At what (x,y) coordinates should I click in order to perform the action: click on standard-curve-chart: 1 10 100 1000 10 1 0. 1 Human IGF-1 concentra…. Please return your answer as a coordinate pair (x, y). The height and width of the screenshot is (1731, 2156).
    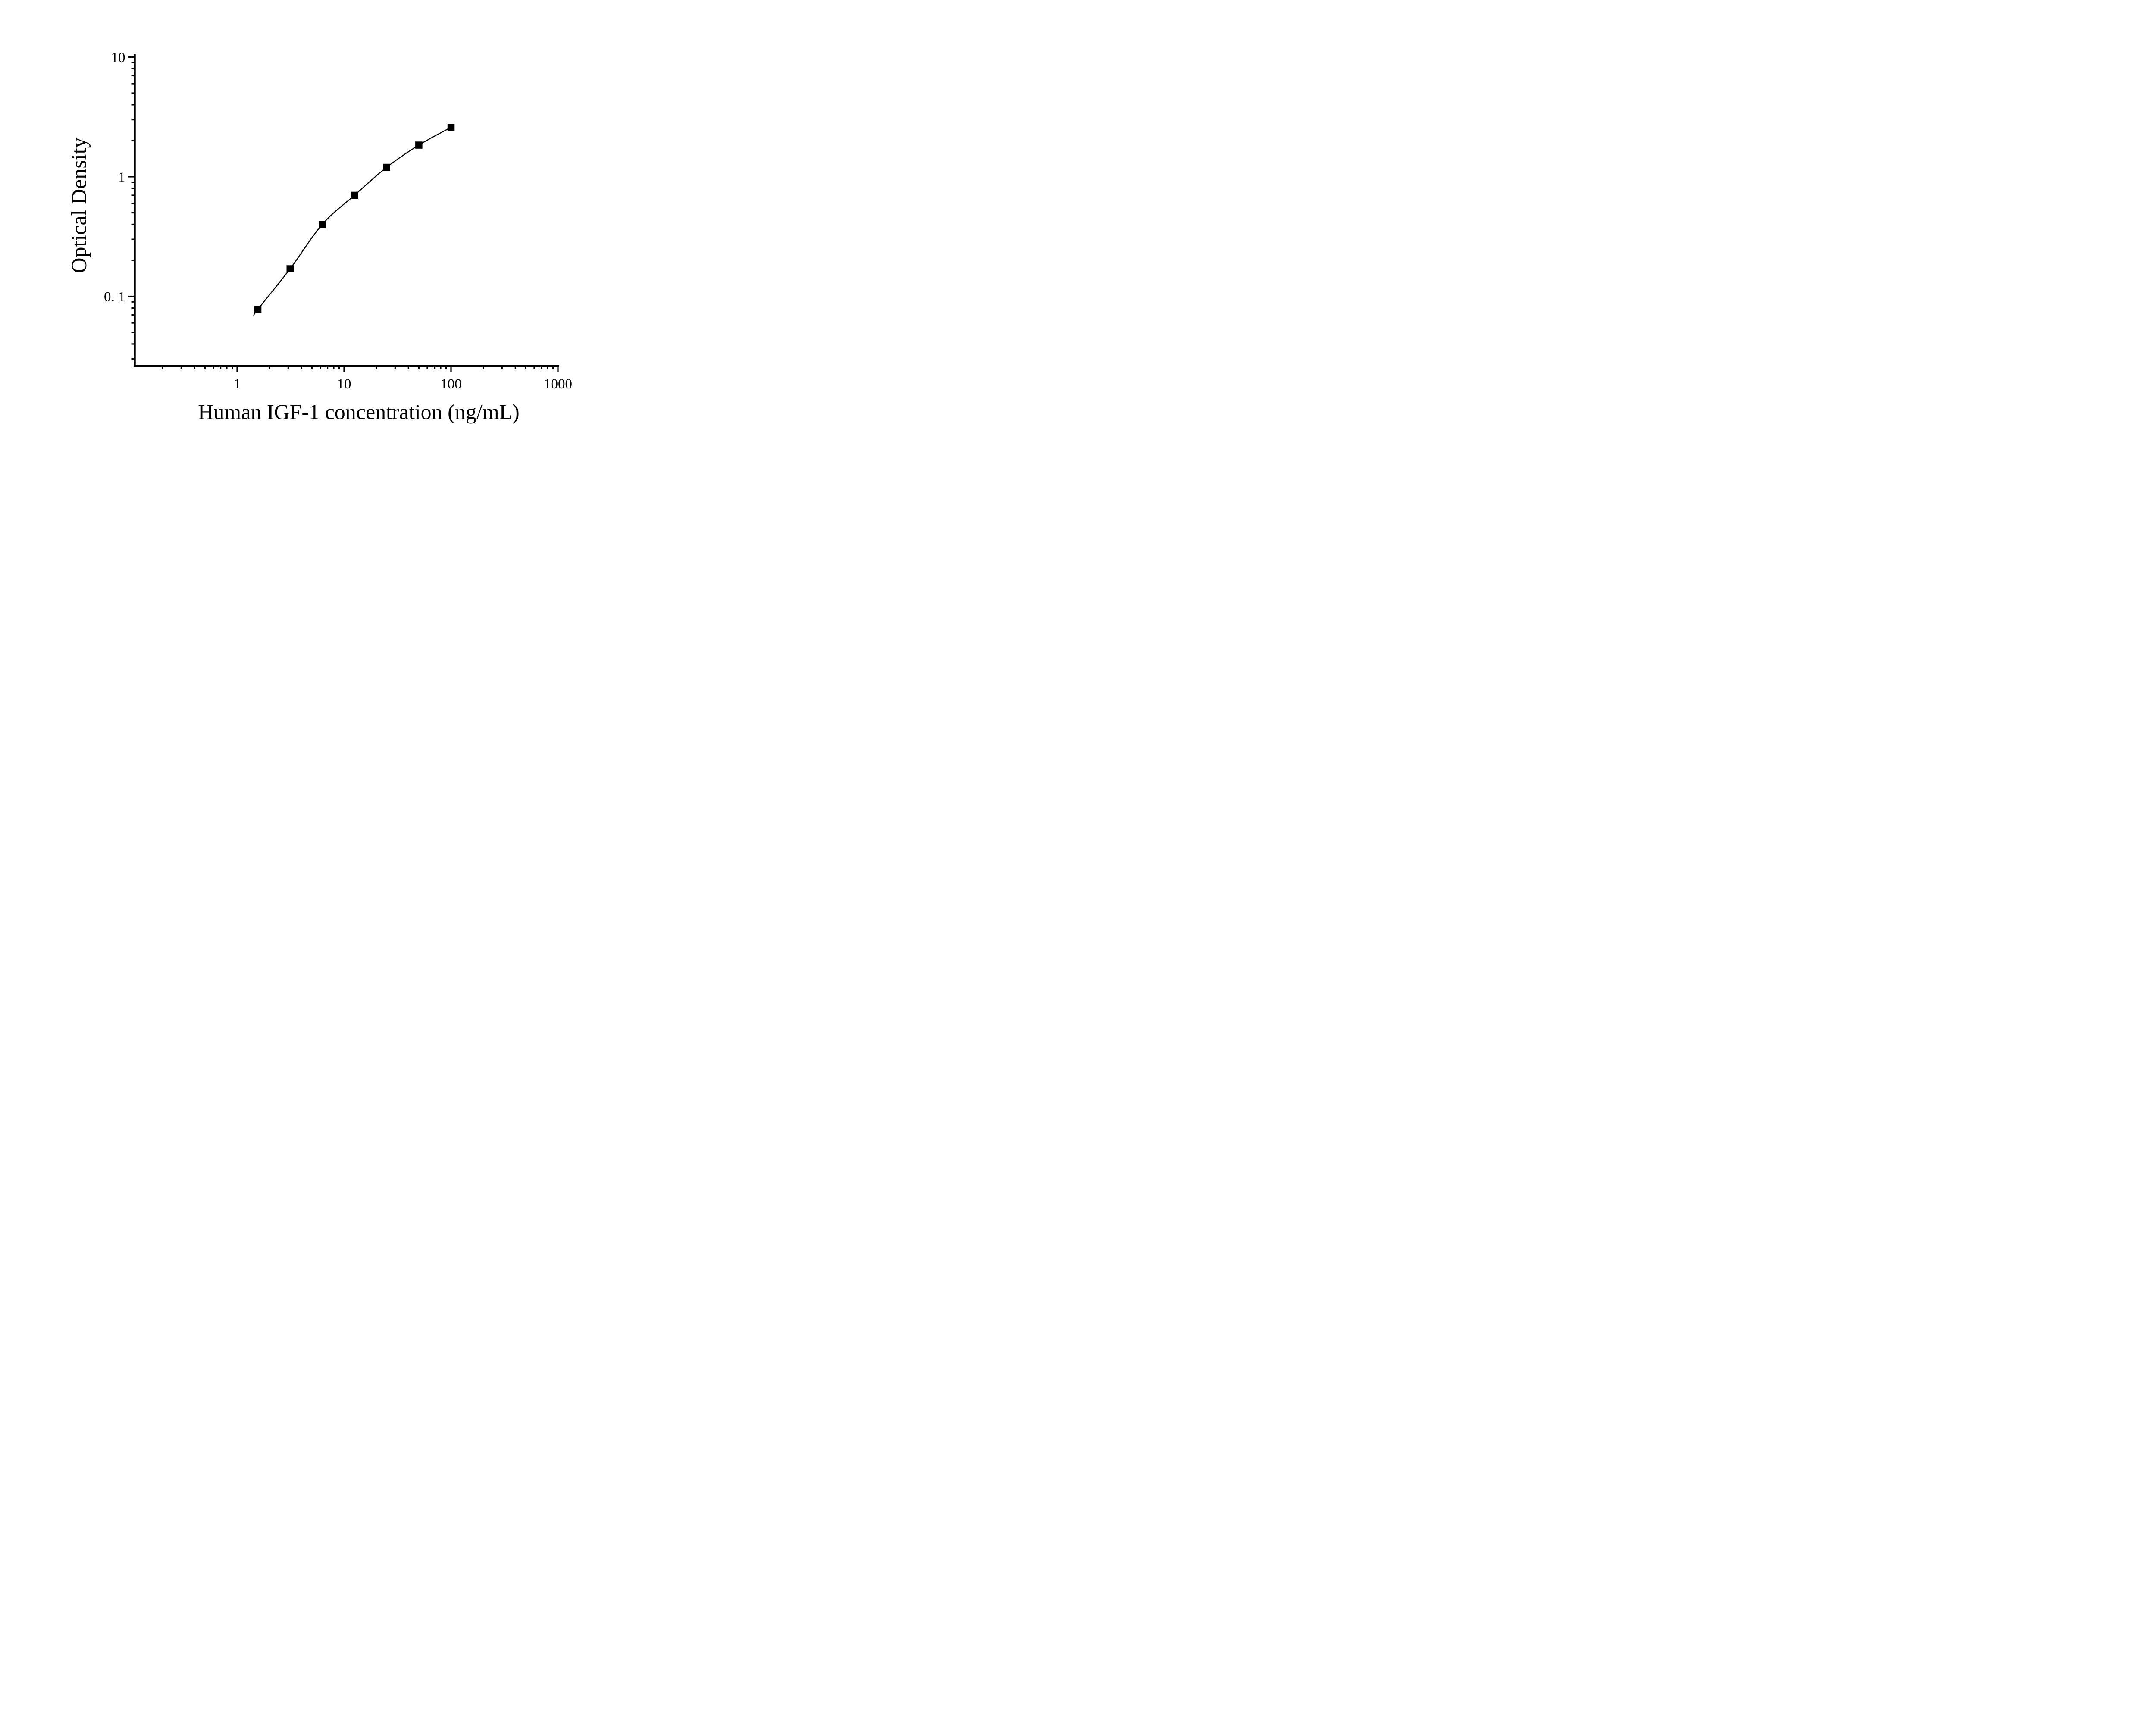
    Looking at the image, I should click on (320, 237).